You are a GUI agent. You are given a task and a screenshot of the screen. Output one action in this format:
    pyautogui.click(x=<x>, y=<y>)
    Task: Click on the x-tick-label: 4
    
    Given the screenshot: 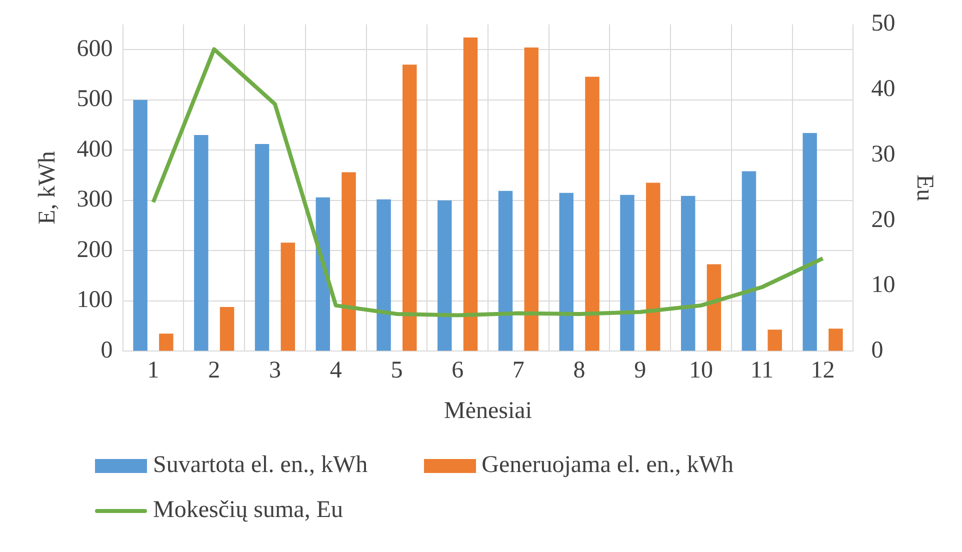 What is the action you would take?
    pyautogui.click(x=336, y=370)
    